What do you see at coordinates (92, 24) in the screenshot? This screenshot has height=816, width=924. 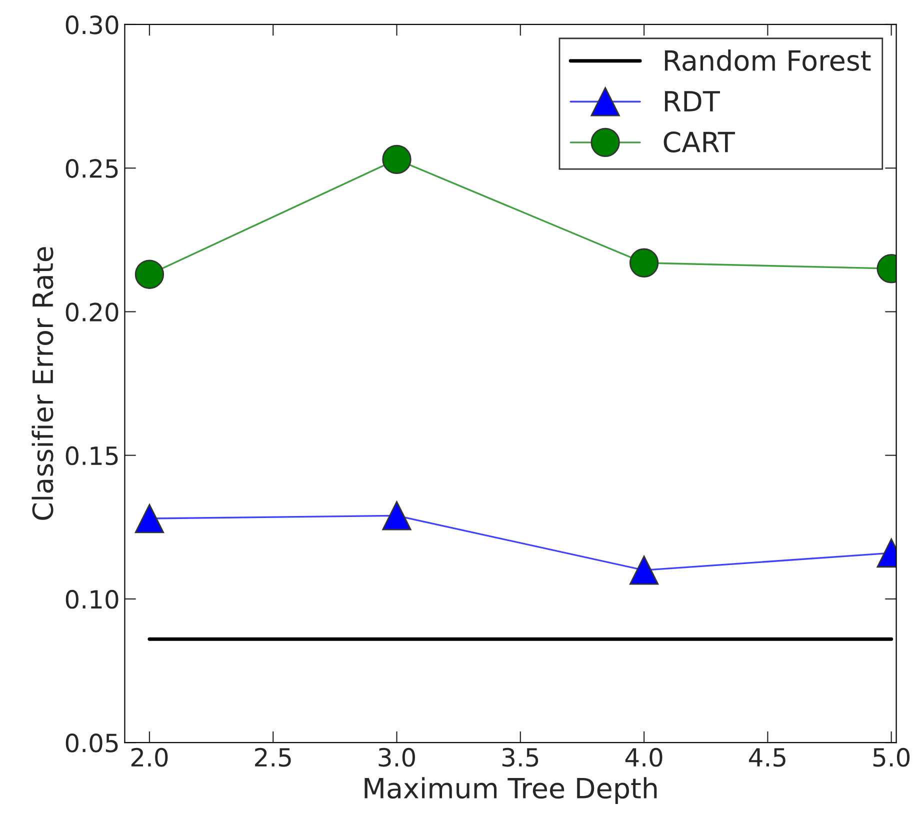 I see `y-tick-label: 0.30` at bounding box center [92, 24].